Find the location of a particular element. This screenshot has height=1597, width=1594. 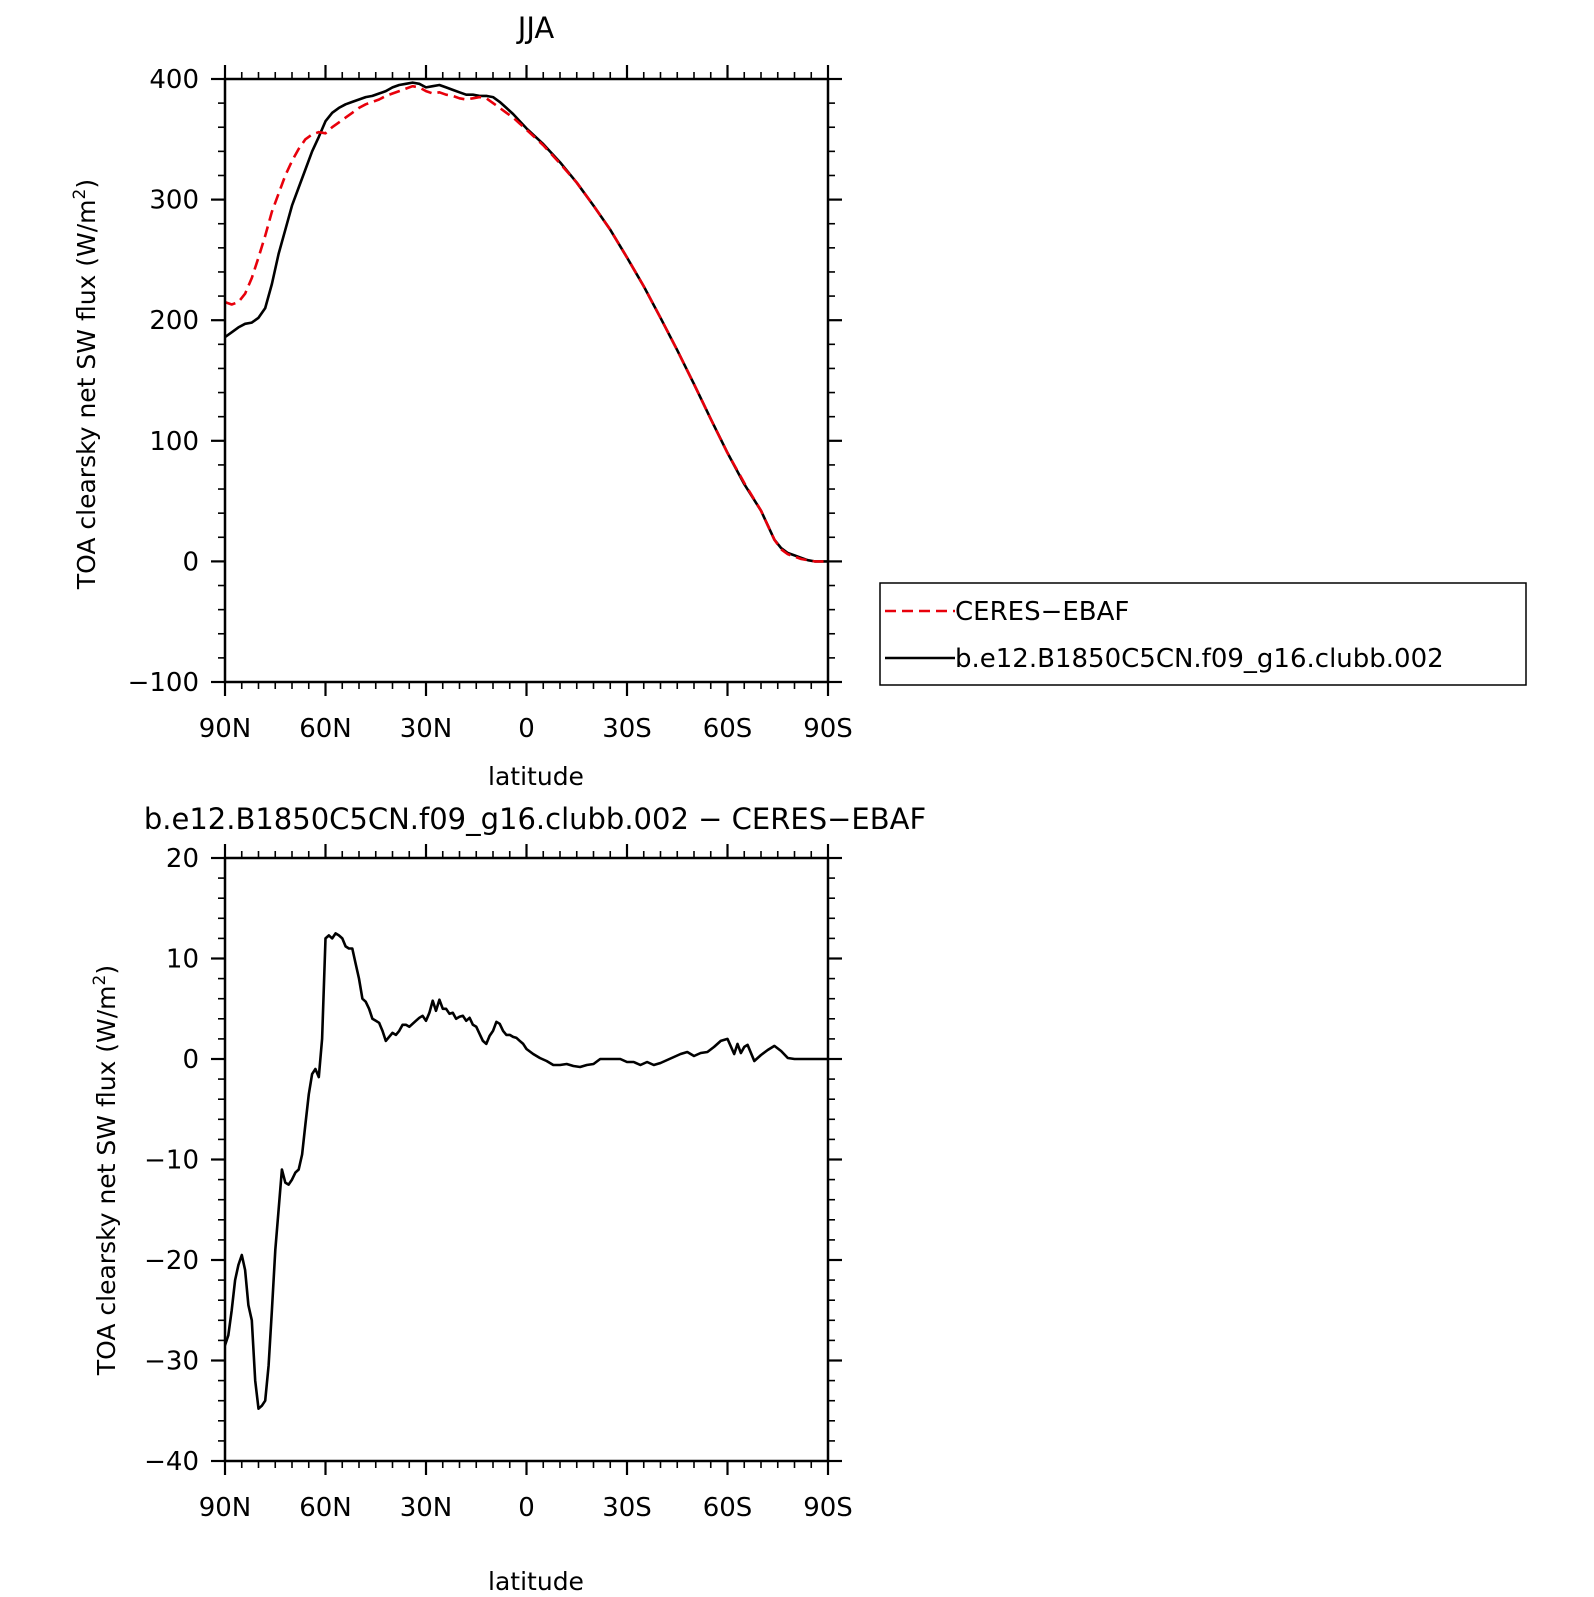

top-series-line-ceres-ebaf is located at coordinates (526, 323).